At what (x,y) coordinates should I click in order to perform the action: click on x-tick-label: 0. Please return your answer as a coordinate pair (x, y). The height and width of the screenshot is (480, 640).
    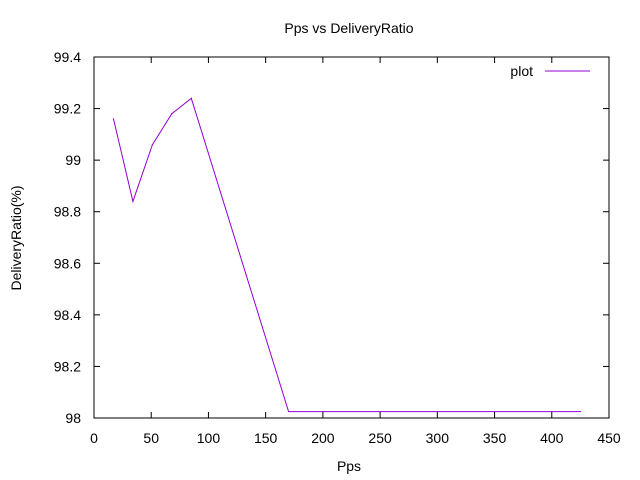
    Looking at the image, I should click on (94, 438).